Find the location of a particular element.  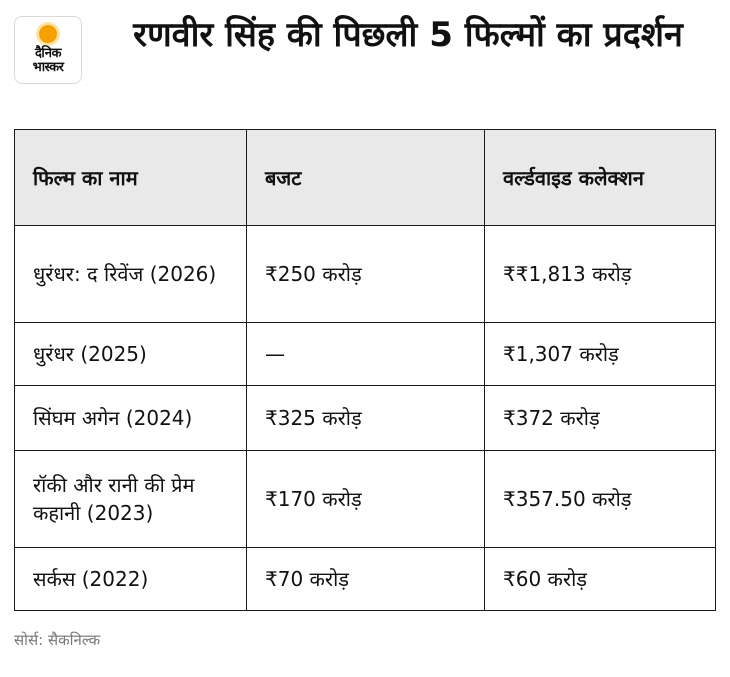

budget-cell: ₹325 करोड़ is located at coordinates (365, 418).